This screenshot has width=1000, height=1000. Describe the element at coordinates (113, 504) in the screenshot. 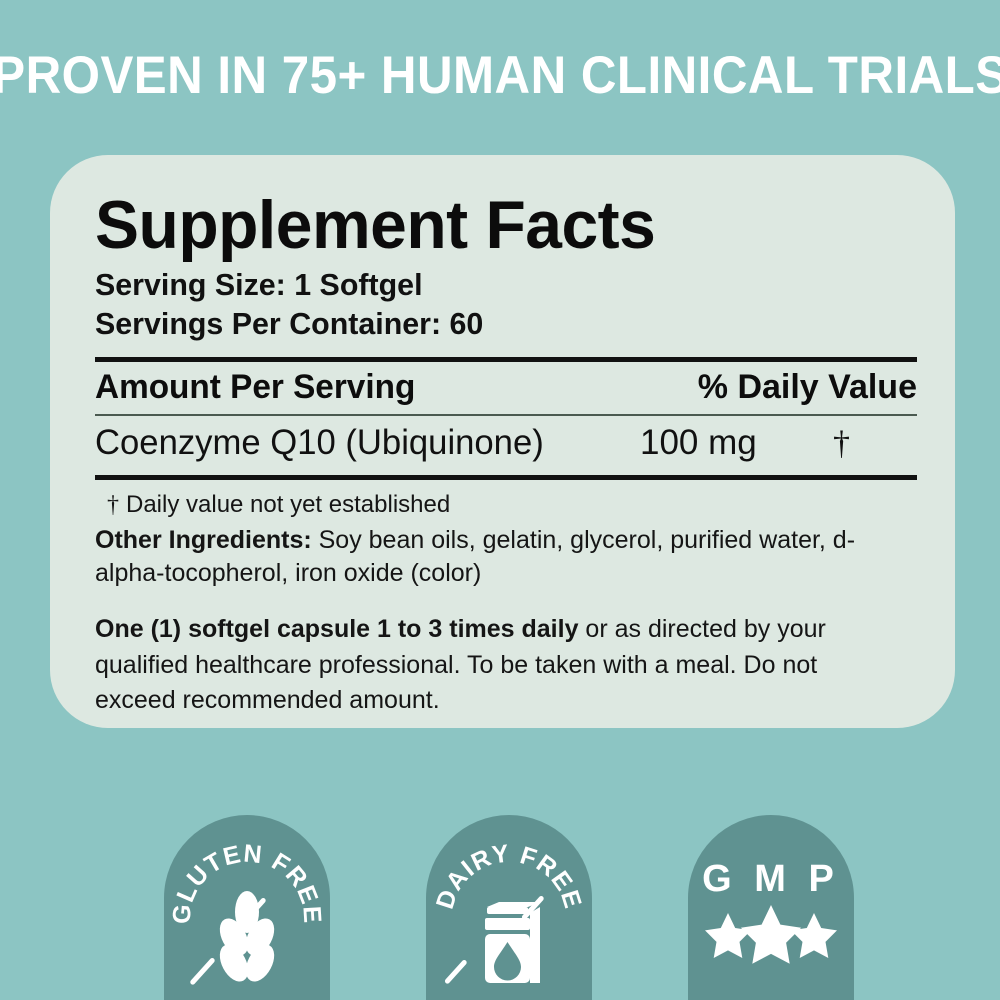

I see `dagger-symbol: †` at that location.